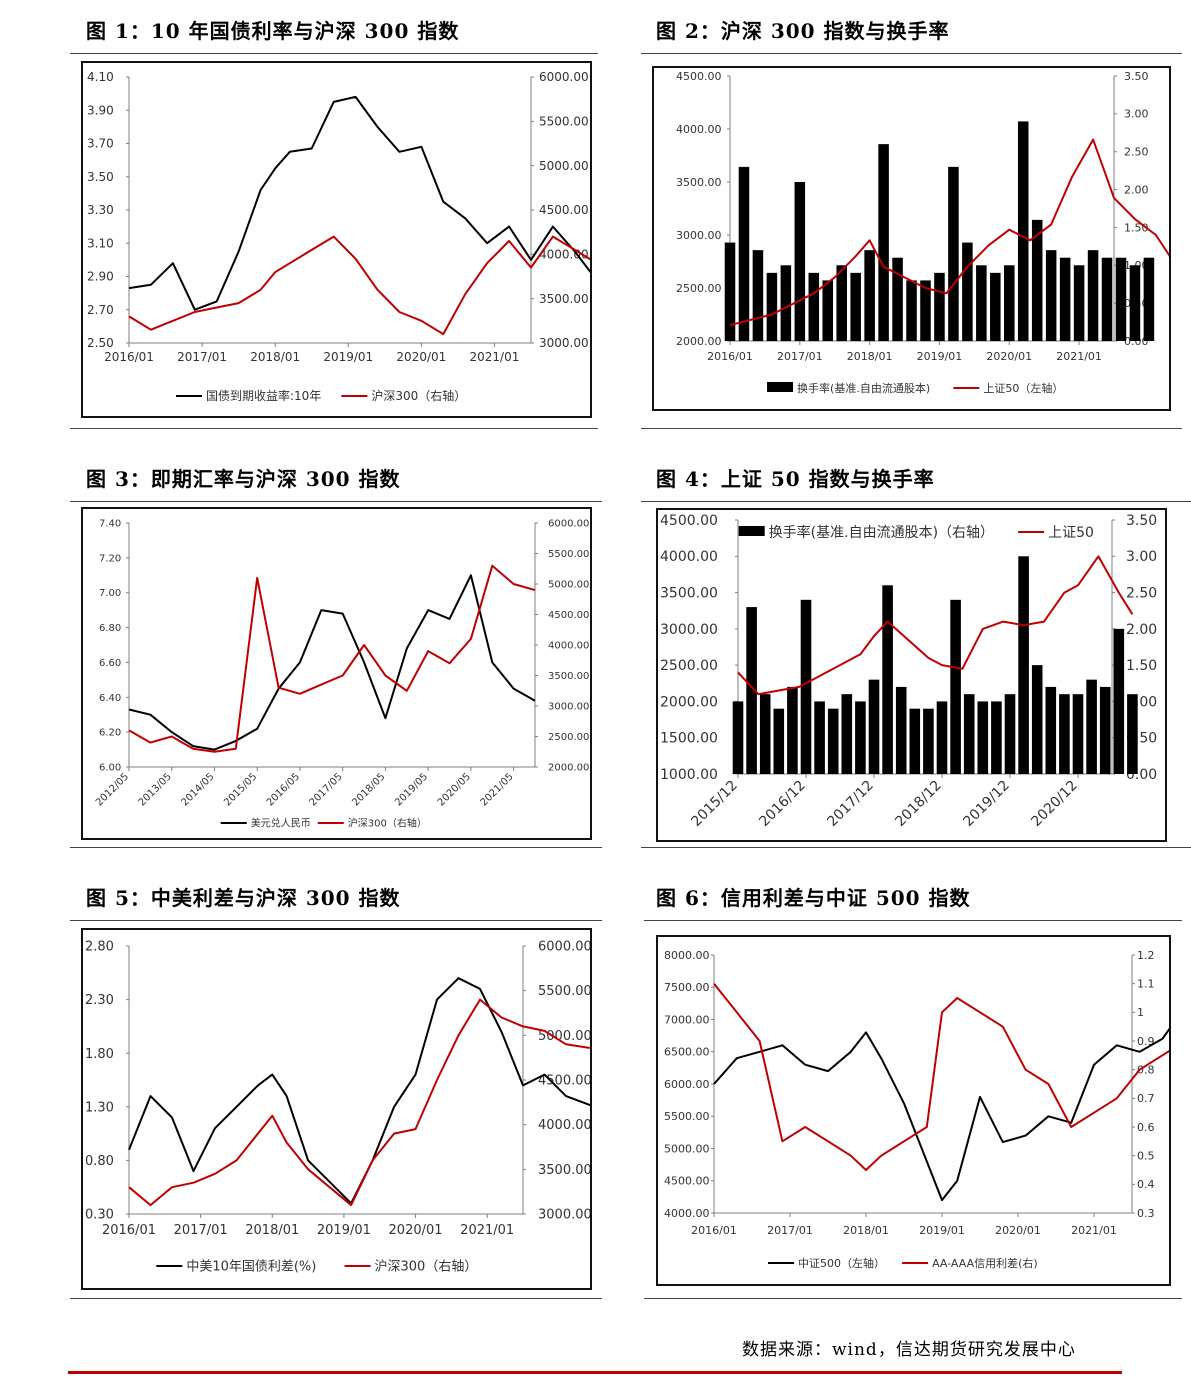 This screenshot has width=1191, height=1377. Describe the element at coordinates (1146, 1098) in the screenshot. I see `right-axis-tick-label: 0.7` at that location.